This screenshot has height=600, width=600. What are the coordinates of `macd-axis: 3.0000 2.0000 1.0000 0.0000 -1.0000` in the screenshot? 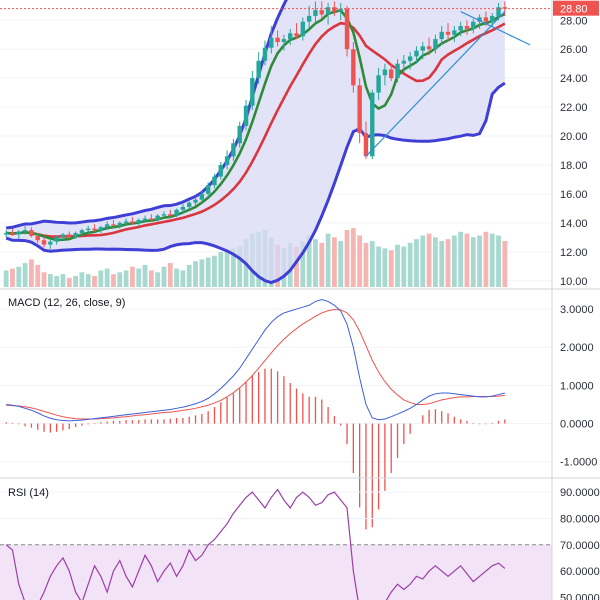 It's located at (578, 386).